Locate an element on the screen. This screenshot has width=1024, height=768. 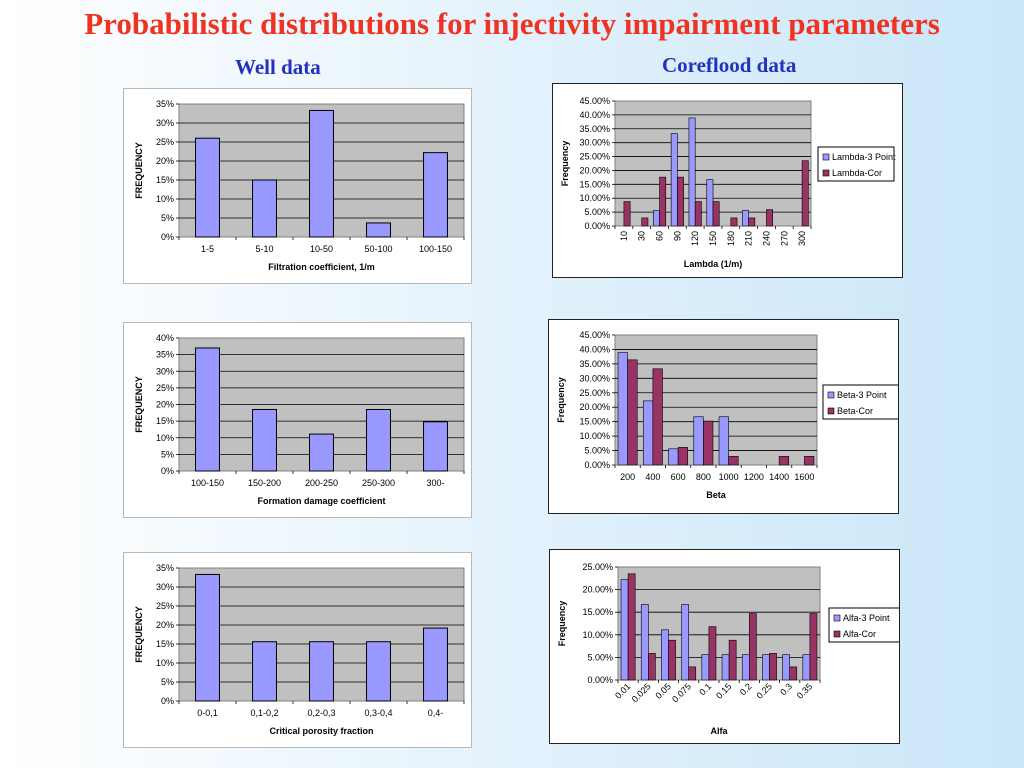
x-tick-label: 180 is located at coordinates (731, 238).